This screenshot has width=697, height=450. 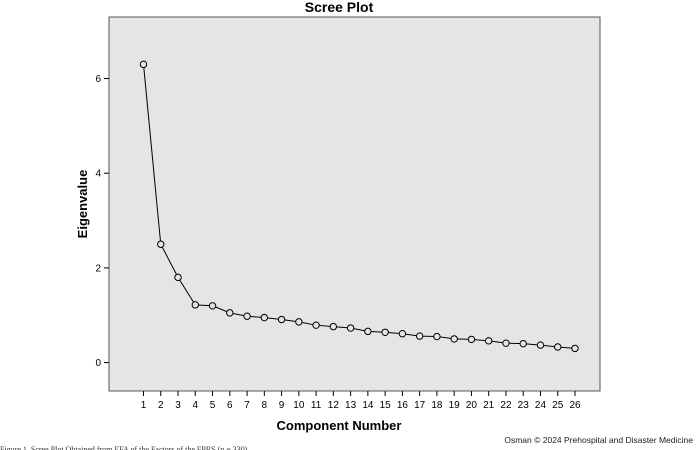 I want to click on x-tick-label: 24, so click(x=541, y=405).